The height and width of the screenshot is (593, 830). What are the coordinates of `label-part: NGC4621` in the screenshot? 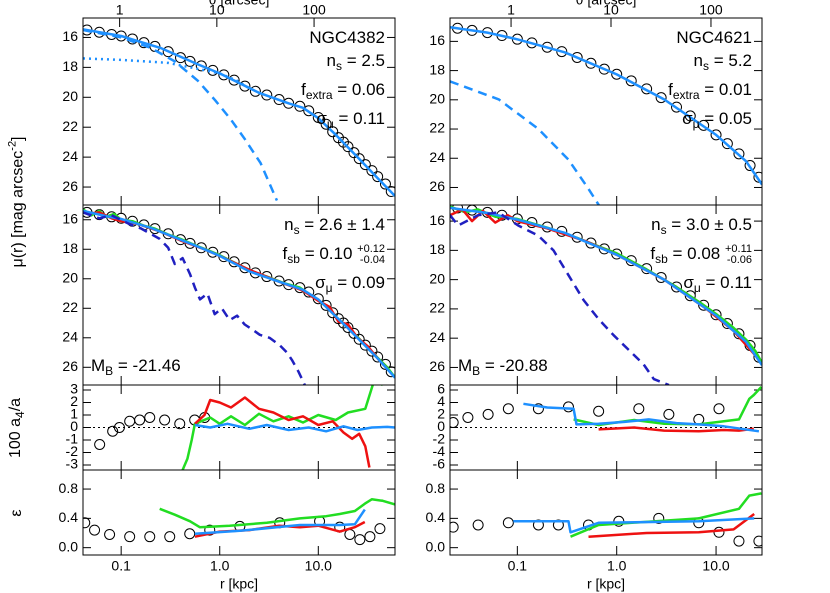 It's located at (714, 37).